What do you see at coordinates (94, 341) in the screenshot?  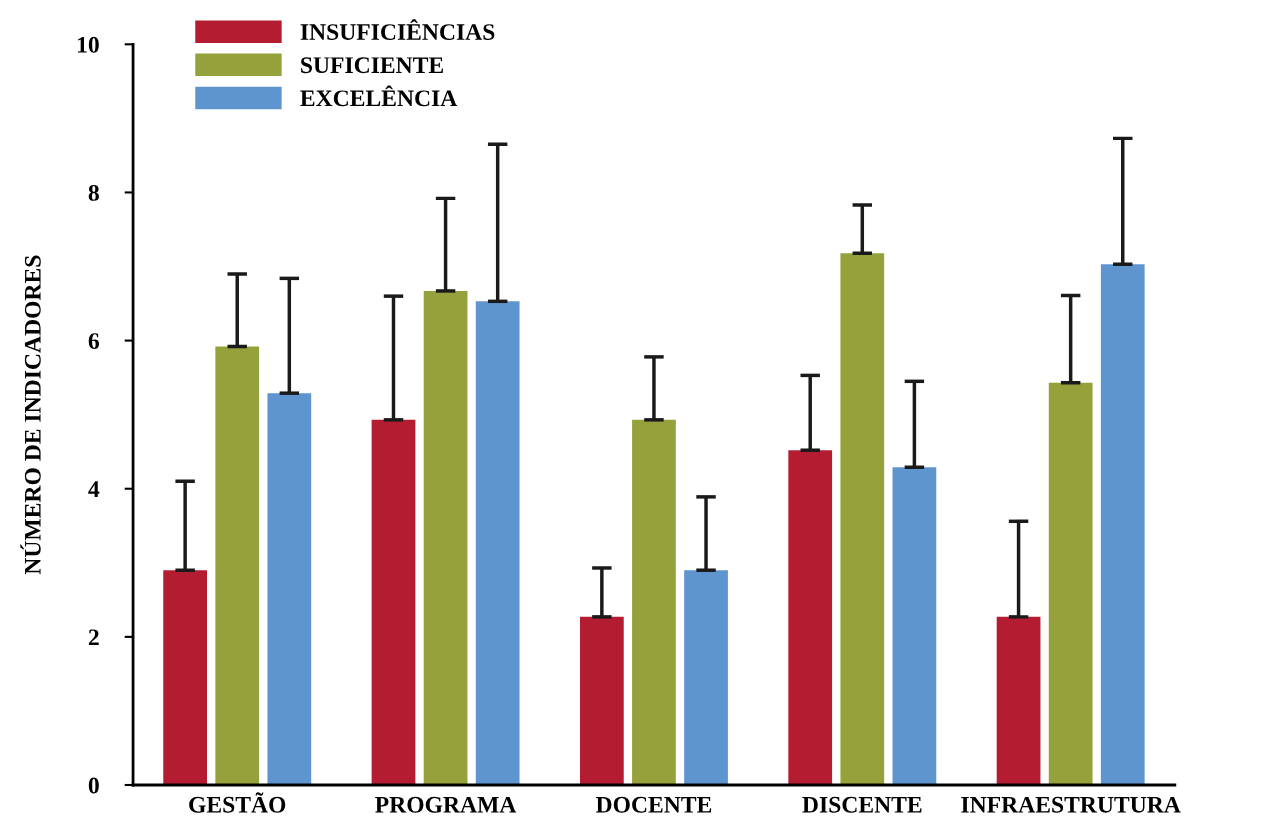 I see `y-tick-label: 6` at bounding box center [94, 341].